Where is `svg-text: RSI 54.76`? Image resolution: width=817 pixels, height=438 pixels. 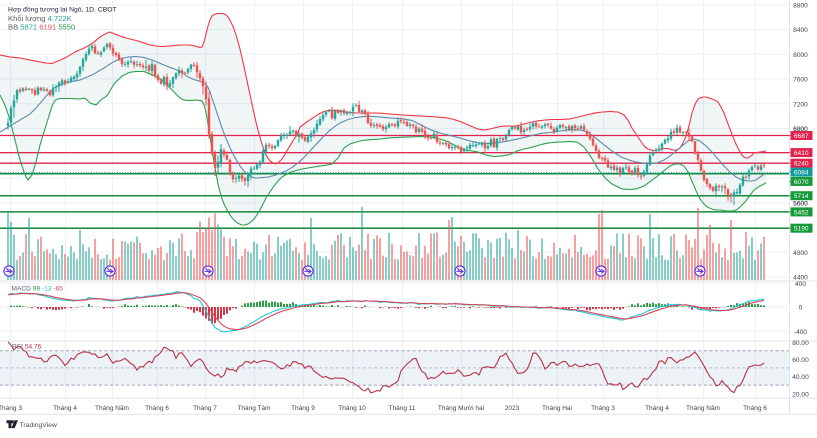
svg-text: RSI 54.76 is located at coordinates (27, 347).